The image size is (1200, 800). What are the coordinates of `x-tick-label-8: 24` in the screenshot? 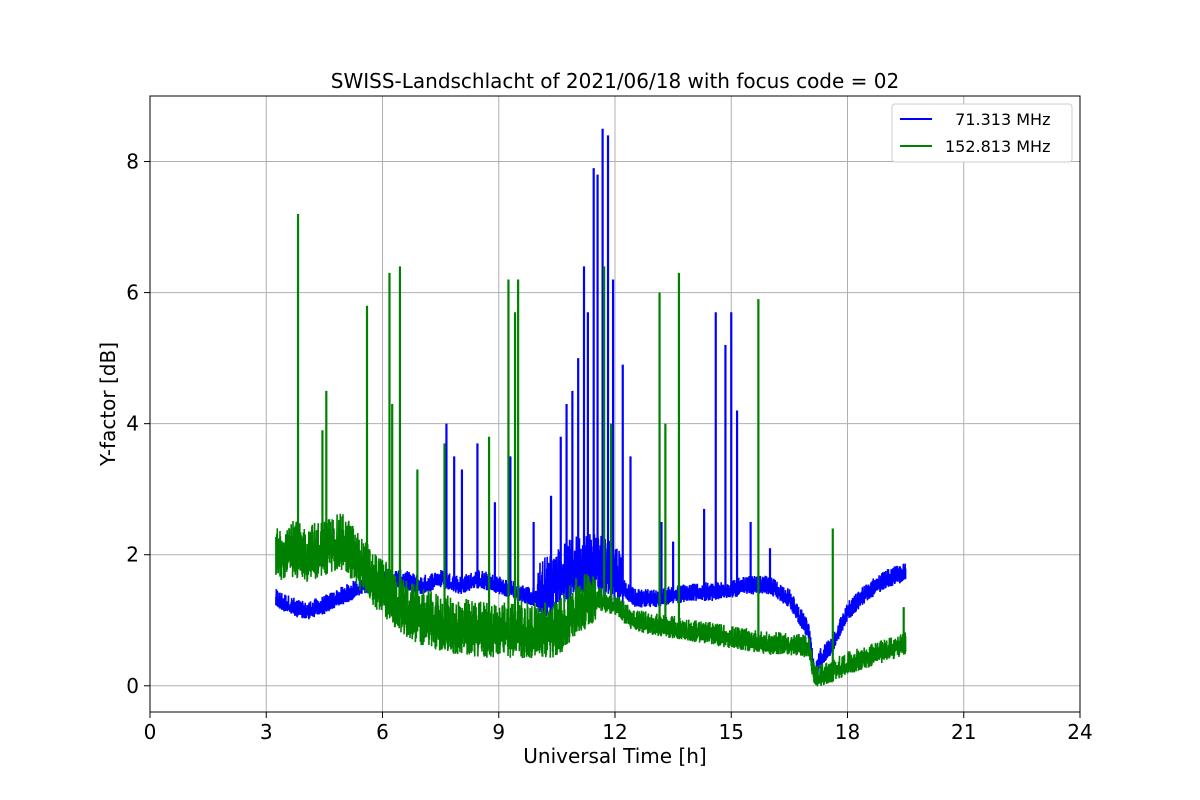 It's located at (1079, 732).